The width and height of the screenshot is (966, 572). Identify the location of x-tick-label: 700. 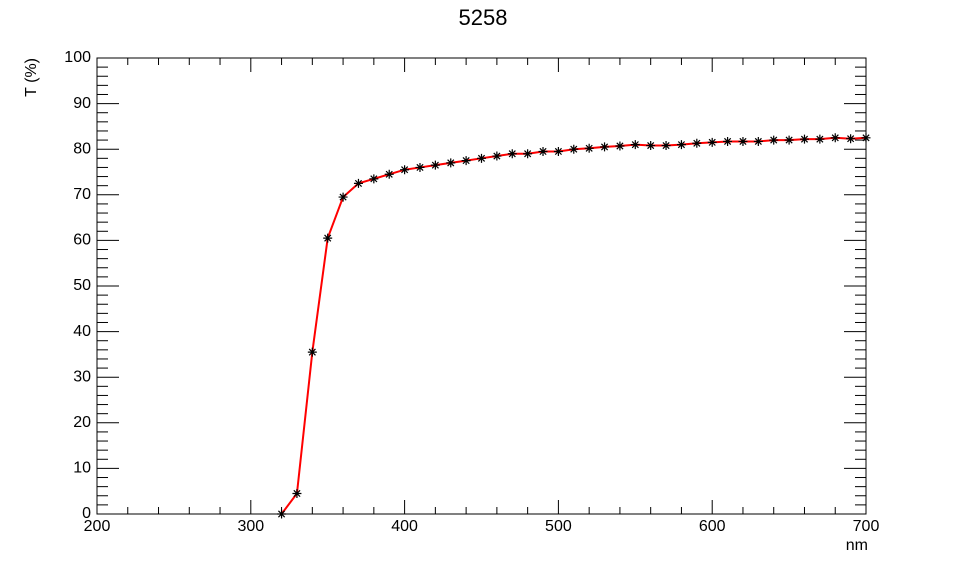
(866, 526).